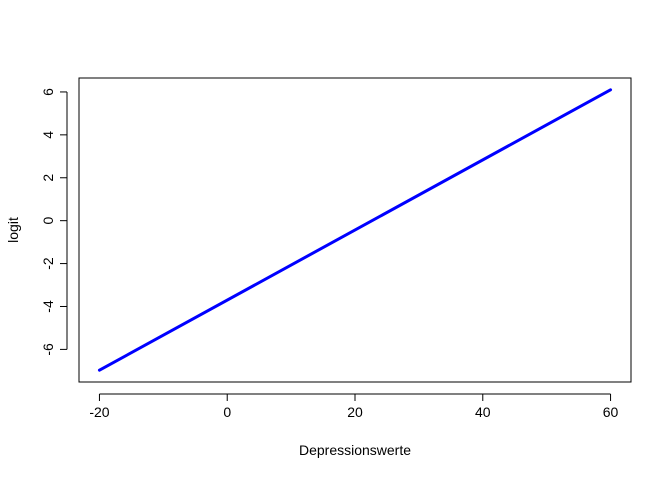  What do you see at coordinates (48, 349) in the screenshot?
I see `y-tick-label: -6` at bounding box center [48, 349].